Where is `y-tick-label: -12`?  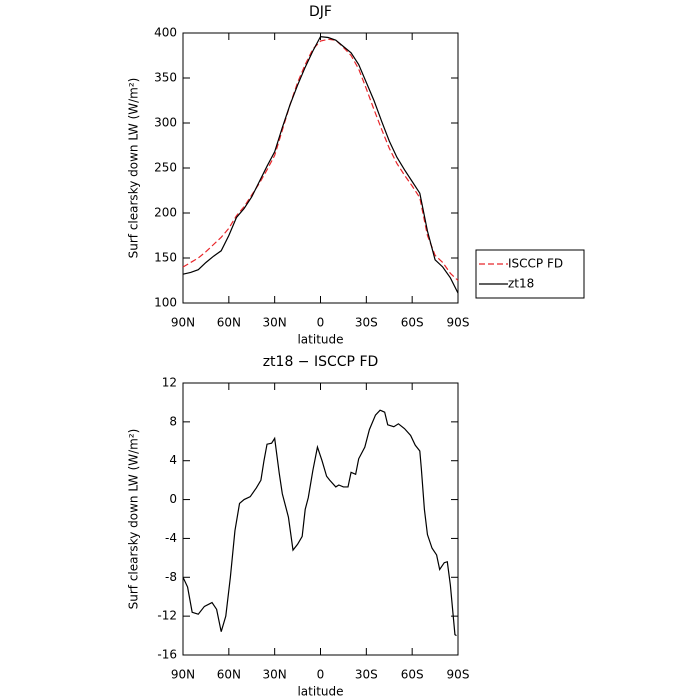 y-tick-label: -12 is located at coordinates (167, 616).